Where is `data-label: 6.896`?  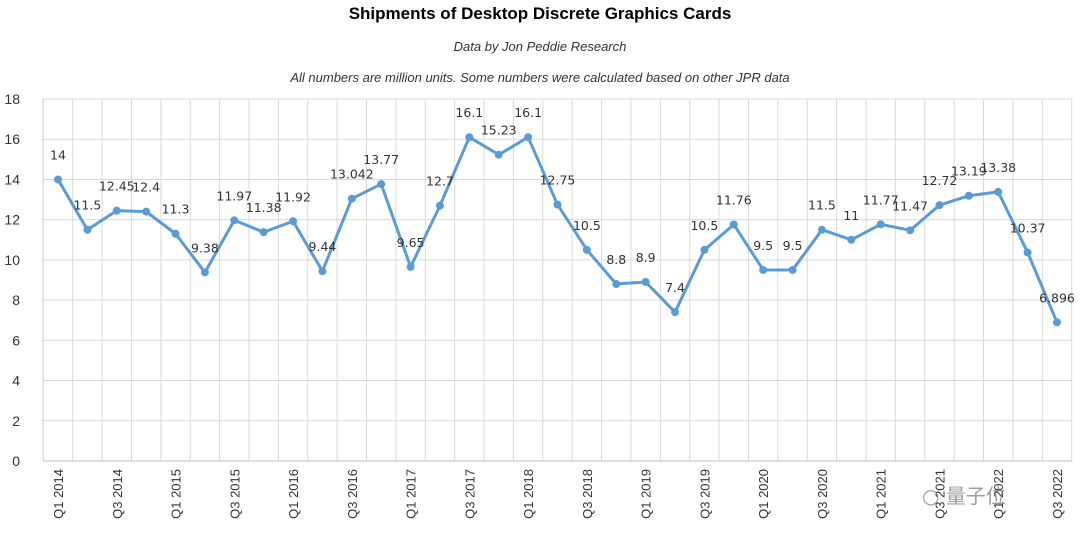
data-label: 6.896 is located at coordinates (1057, 297).